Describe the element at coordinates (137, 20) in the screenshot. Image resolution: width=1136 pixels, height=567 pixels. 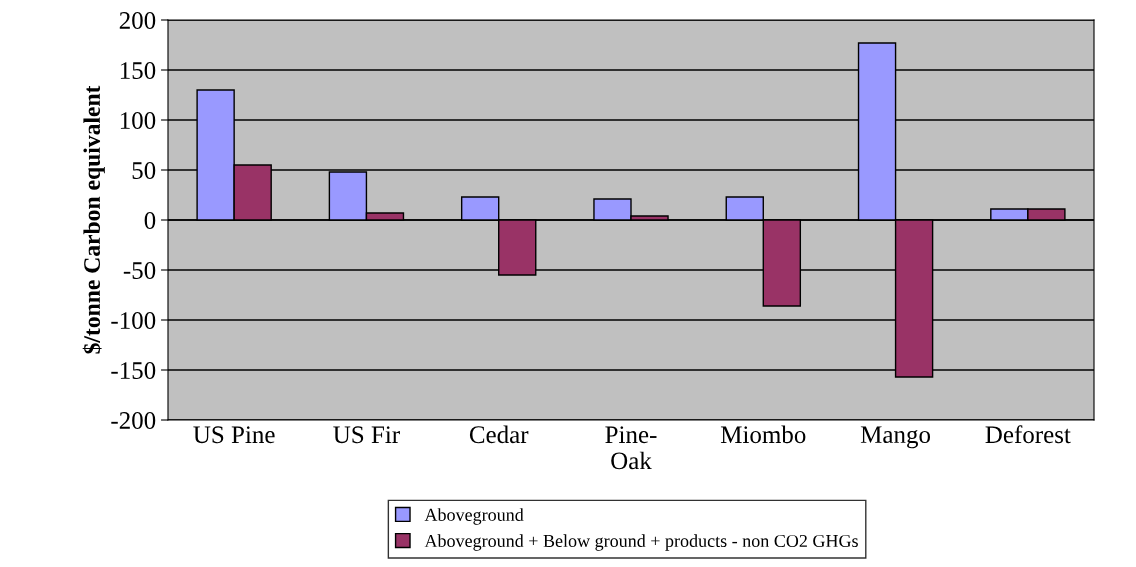
I see `y-tick-label: 200` at that location.